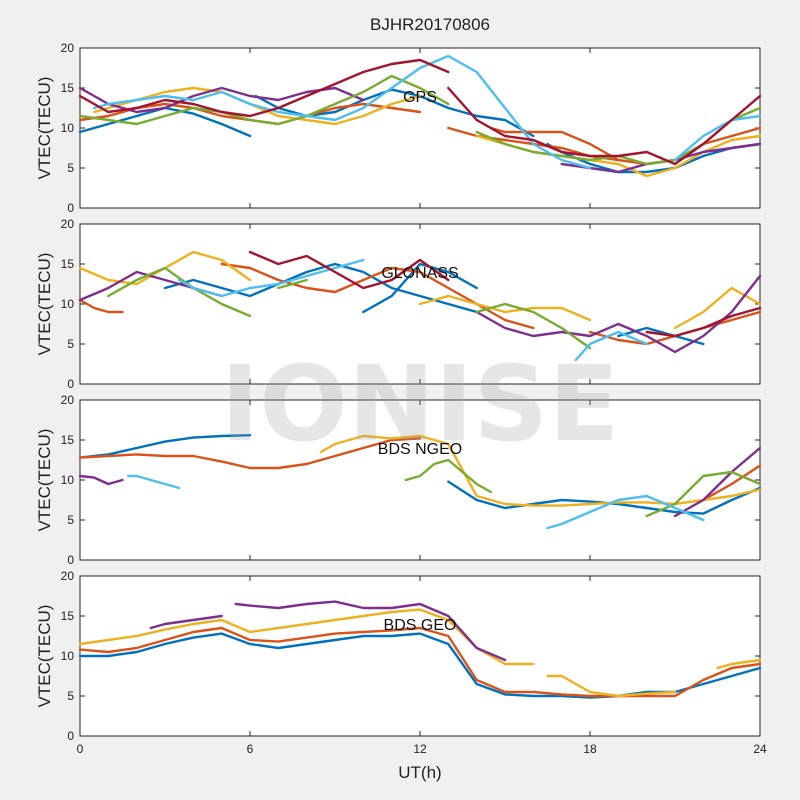 The height and width of the screenshot is (800, 800). Describe the element at coordinates (760, 749) in the screenshot. I see `x-tick-label: 24` at that location.